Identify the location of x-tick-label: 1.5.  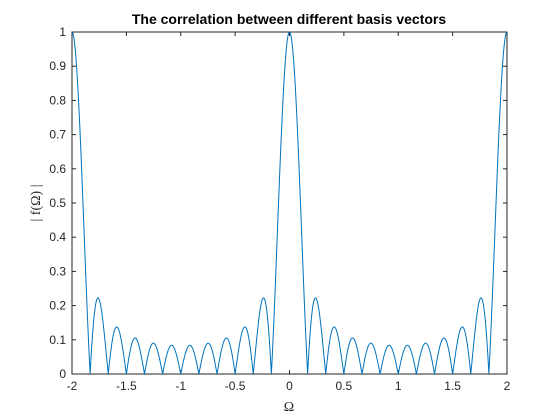
(452, 386).